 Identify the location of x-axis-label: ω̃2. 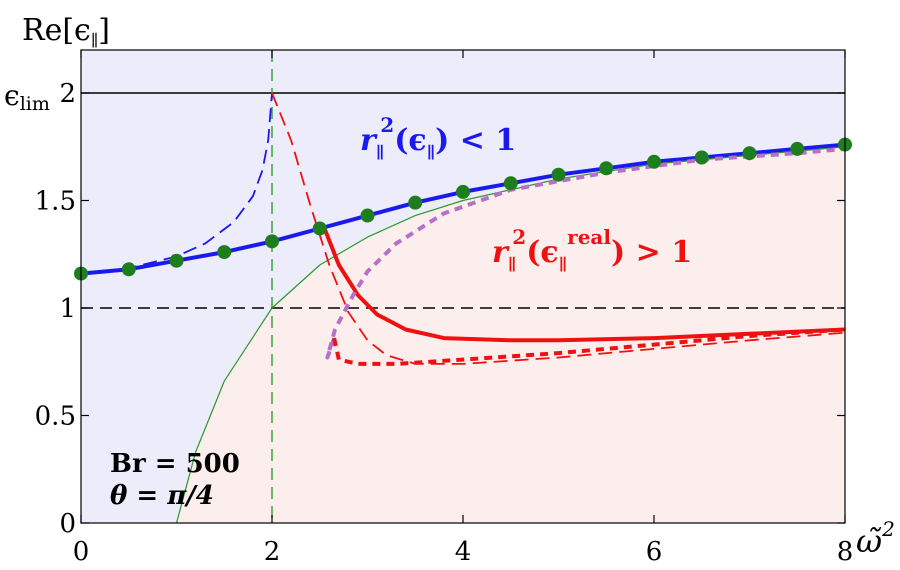
(875, 538).